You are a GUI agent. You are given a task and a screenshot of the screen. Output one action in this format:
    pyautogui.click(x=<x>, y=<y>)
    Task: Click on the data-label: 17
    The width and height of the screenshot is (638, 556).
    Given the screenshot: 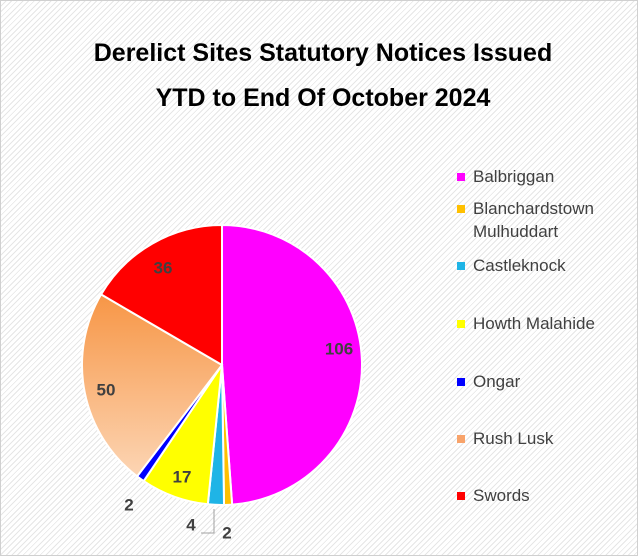 What is the action you would take?
    pyautogui.click(x=182, y=476)
    